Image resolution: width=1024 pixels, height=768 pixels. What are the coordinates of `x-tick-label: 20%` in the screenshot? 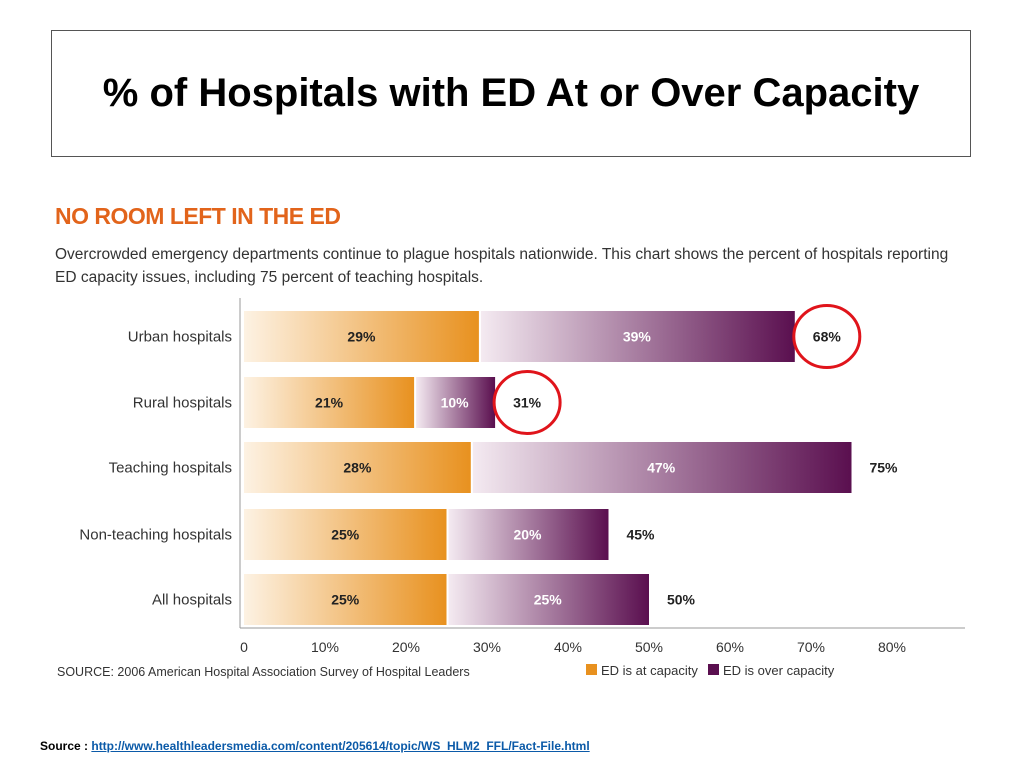 It's located at (406, 647).